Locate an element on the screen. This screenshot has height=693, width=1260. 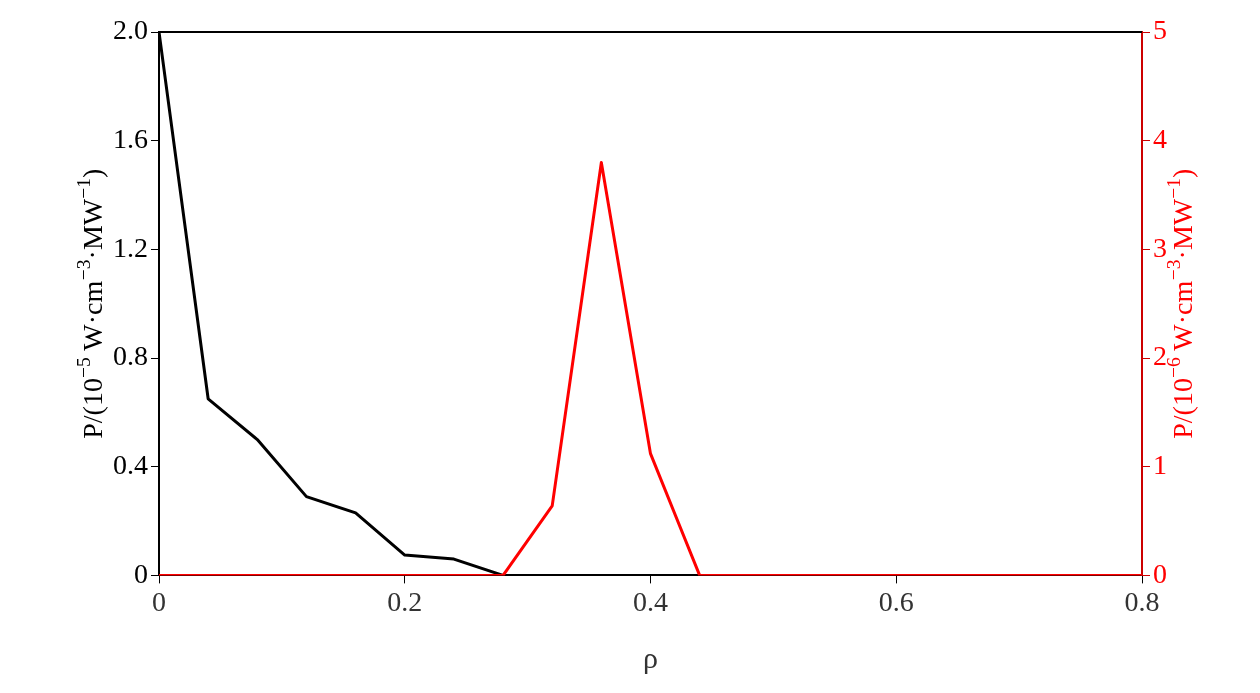
y-tick-label: 0 is located at coordinates (141, 573).